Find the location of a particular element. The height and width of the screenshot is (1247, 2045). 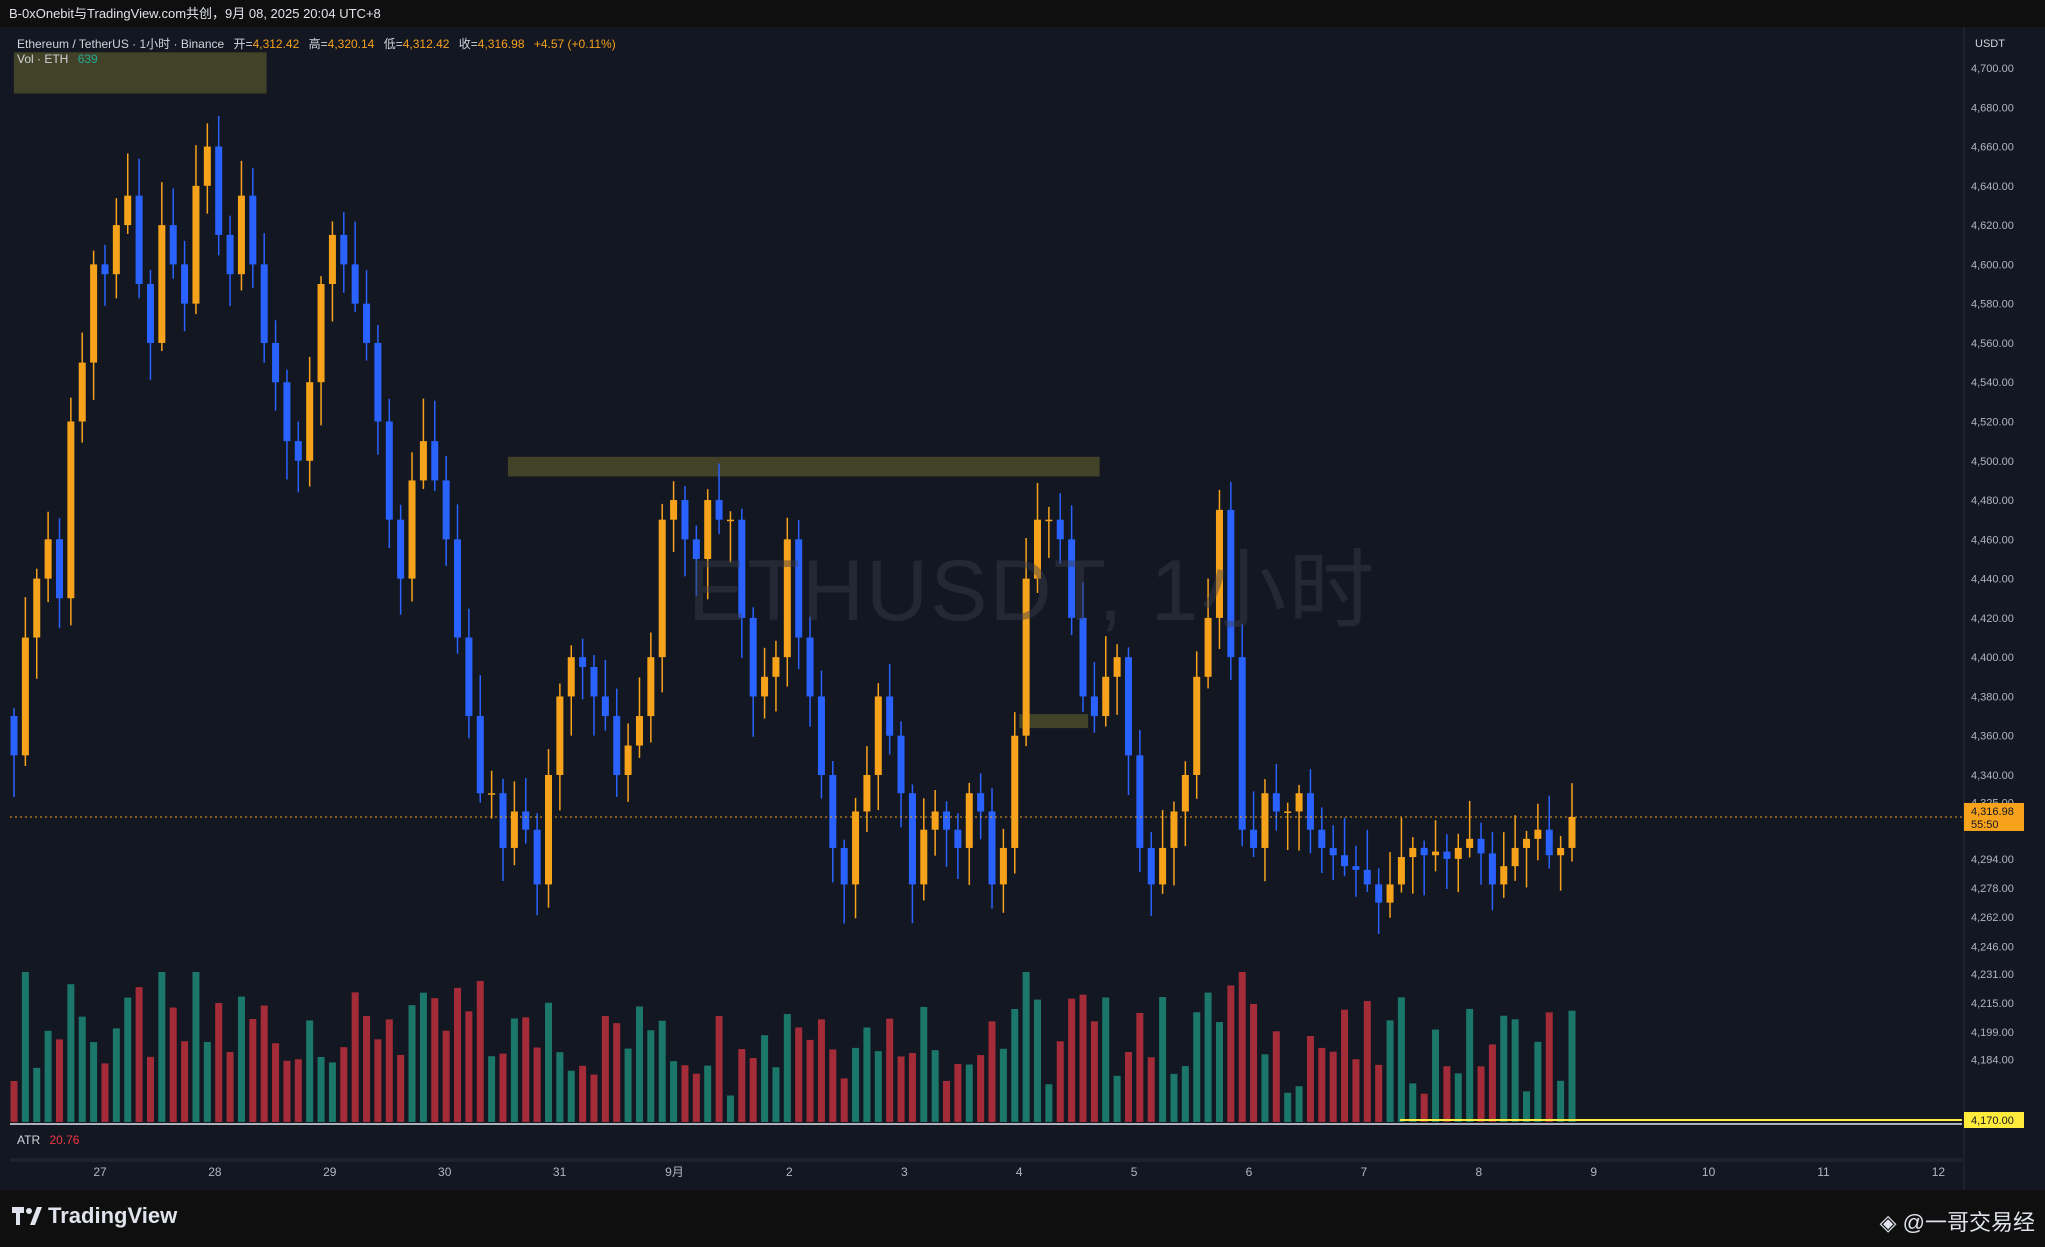

legend-close-value: 4,316.98 is located at coordinates (501, 44).